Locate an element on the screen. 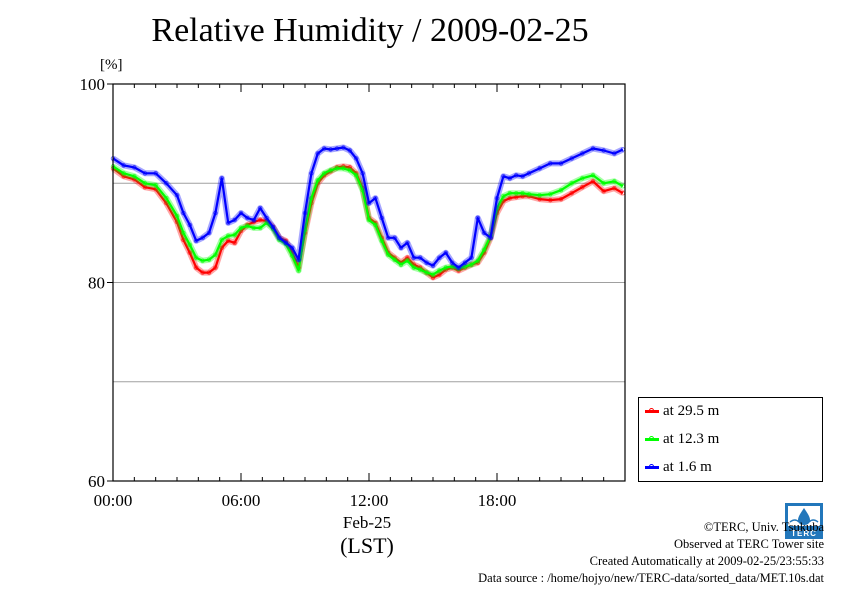  x-axis-date-label: Feb-25 is located at coordinates (367, 522).